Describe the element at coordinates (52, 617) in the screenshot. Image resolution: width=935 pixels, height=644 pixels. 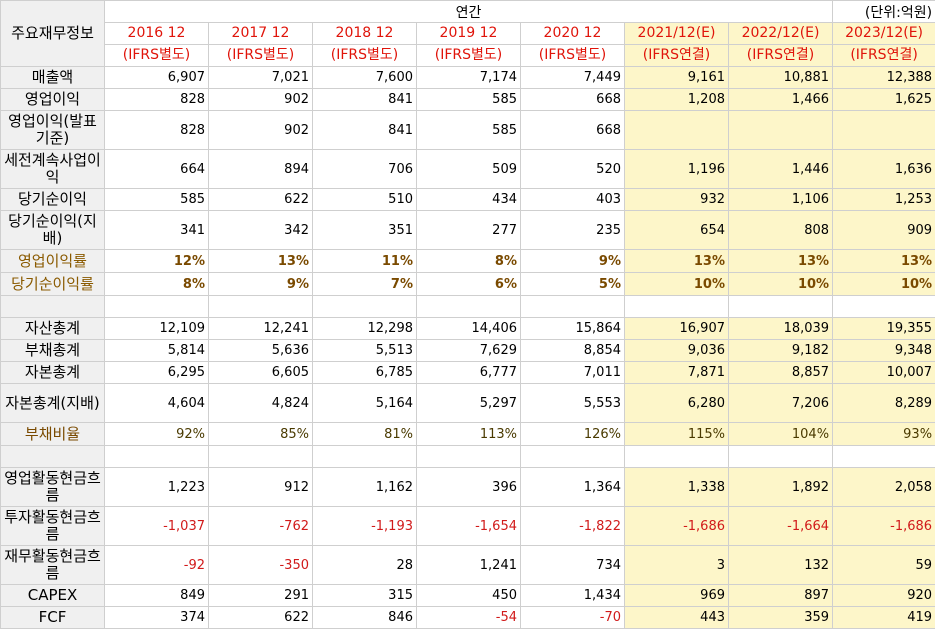
I see `row-label: FCF` at that location.